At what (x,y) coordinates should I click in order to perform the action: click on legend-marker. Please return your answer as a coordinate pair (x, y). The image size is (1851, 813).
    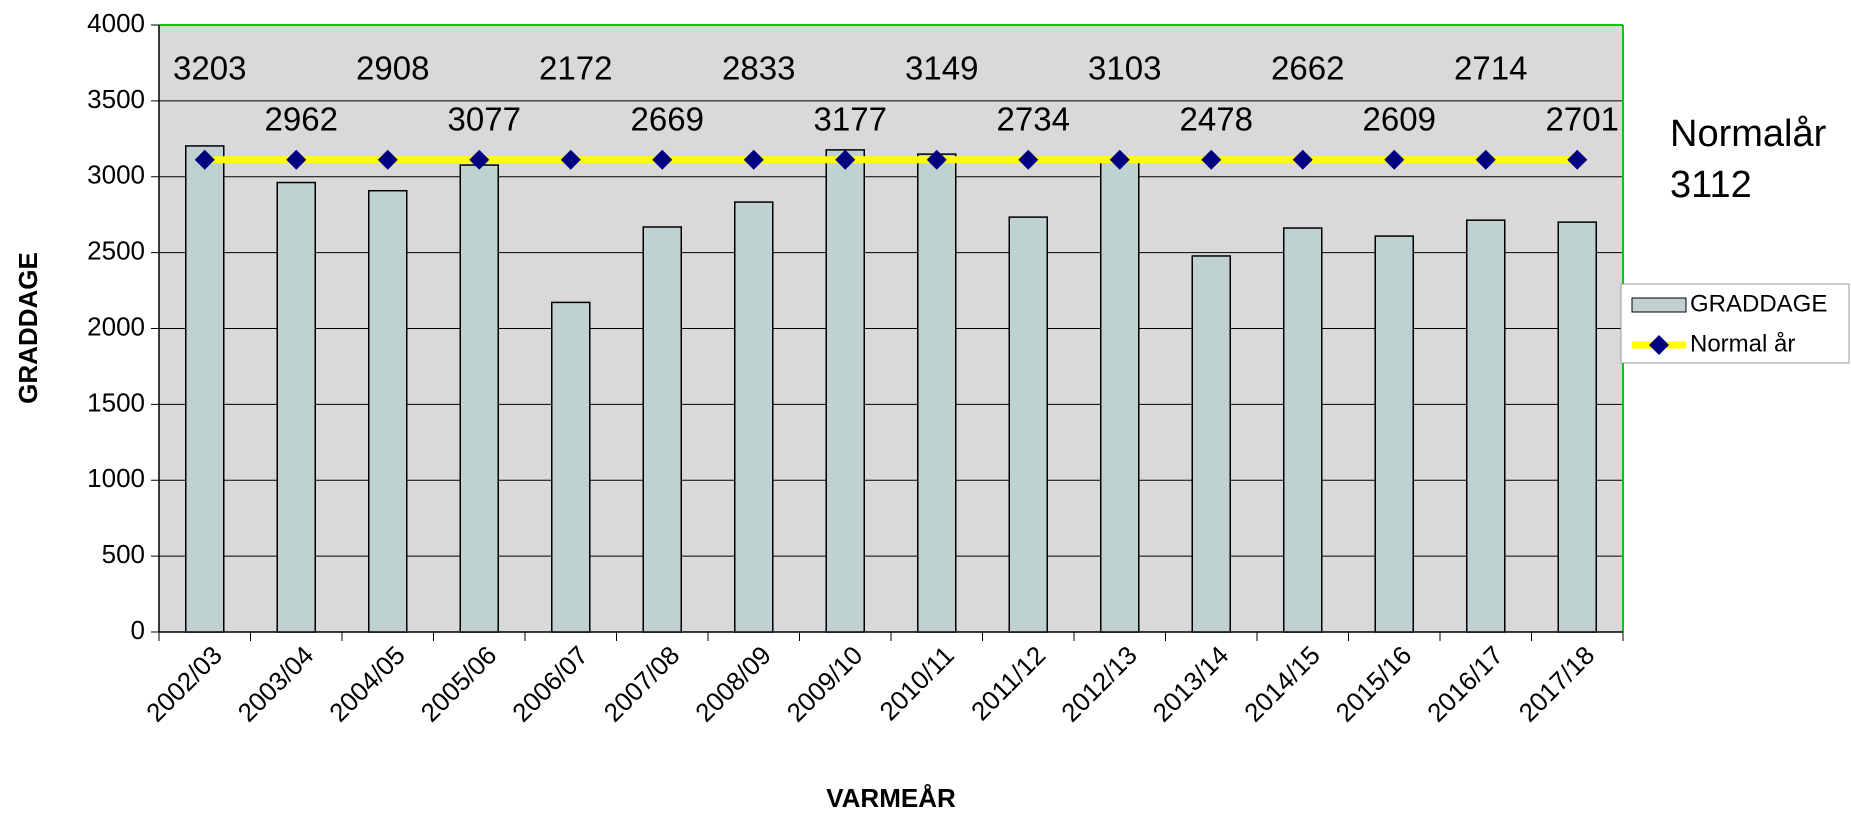
    Looking at the image, I should click on (1659, 345).